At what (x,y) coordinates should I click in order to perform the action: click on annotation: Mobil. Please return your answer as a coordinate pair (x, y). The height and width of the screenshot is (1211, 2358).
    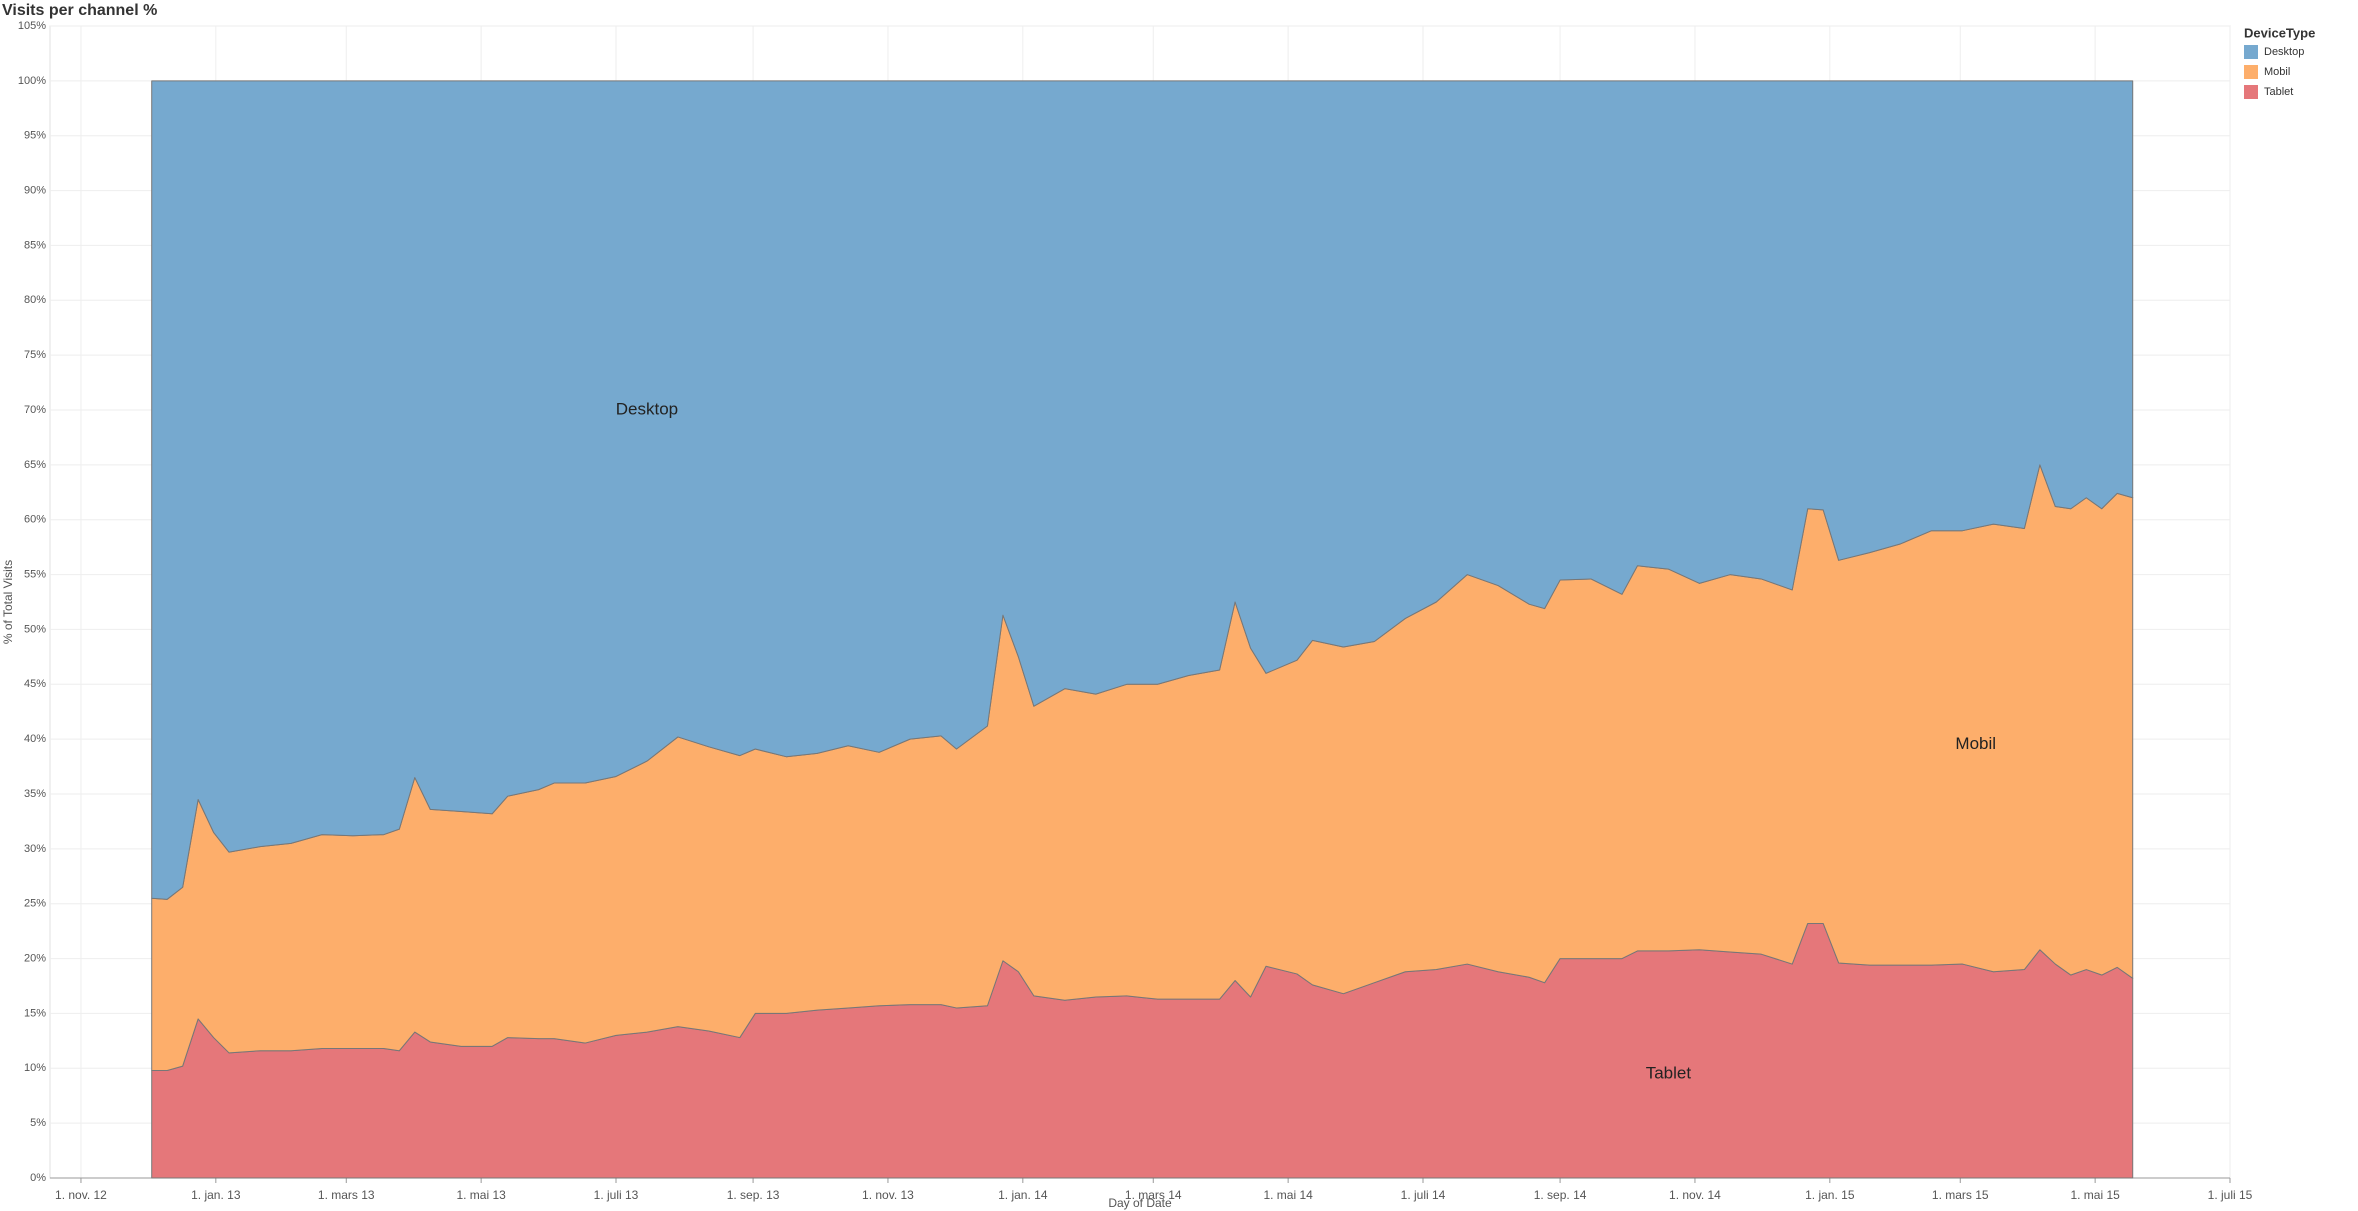
    Looking at the image, I should click on (1975, 743).